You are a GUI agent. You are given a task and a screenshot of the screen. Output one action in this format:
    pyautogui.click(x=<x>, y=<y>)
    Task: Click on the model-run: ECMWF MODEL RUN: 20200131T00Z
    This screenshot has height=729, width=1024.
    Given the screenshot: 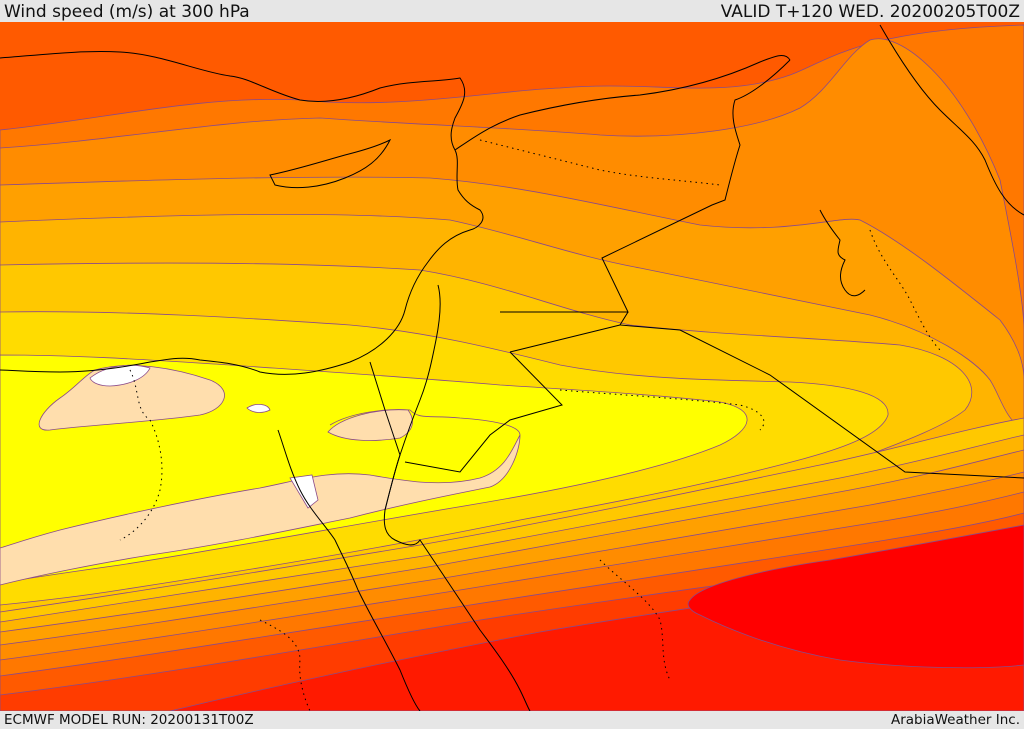 What is the action you would take?
    pyautogui.click(x=129, y=720)
    